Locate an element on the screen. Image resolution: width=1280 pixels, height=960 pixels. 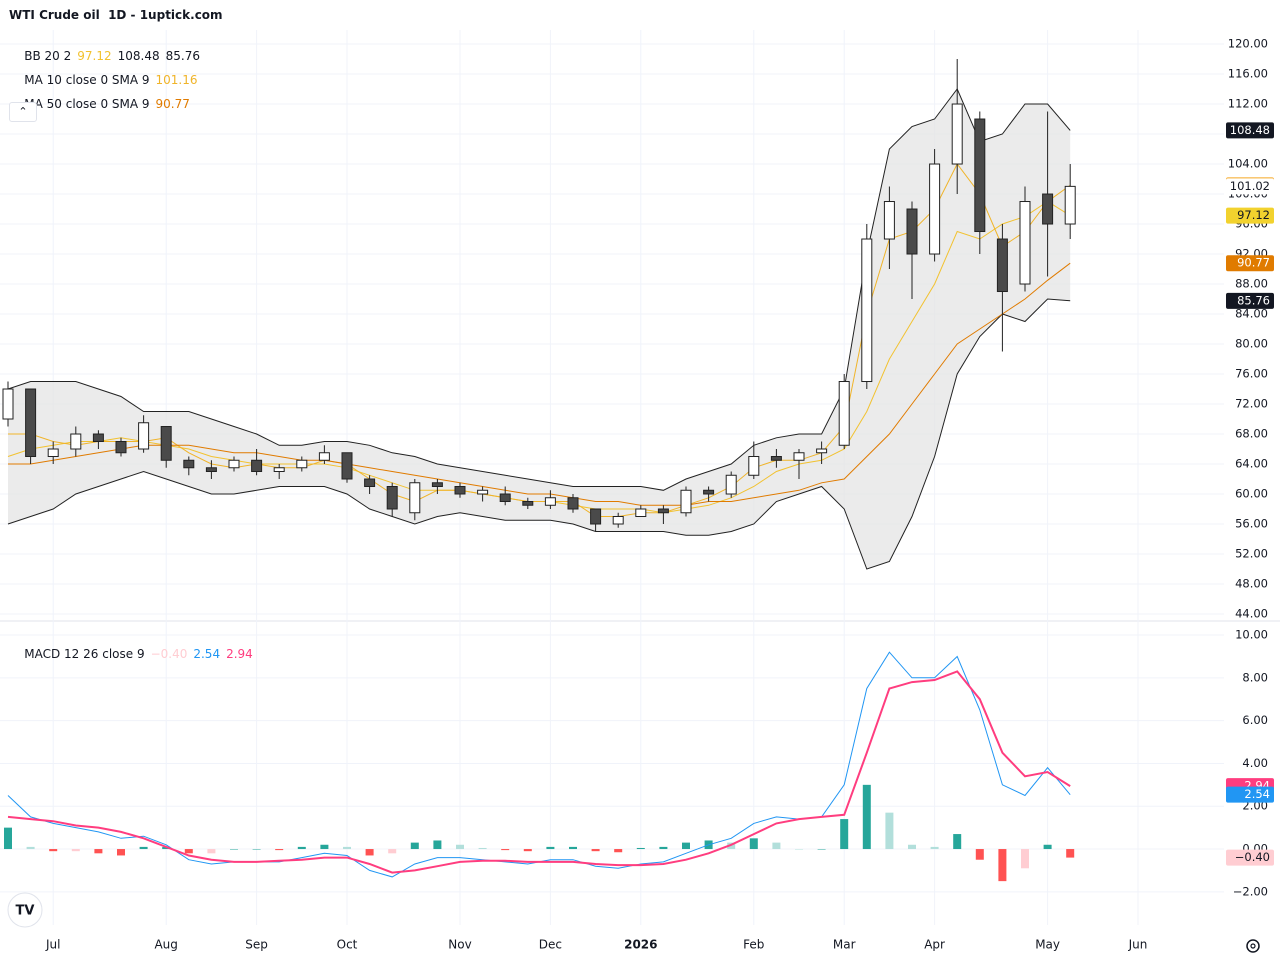
y-tick-label: 64.00 is located at coordinates (1251, 464).